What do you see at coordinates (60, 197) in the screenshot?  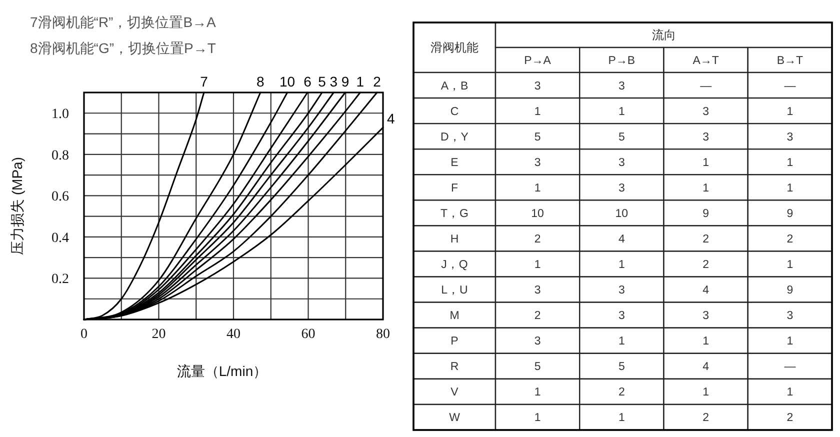 I see `y-tick-label: 0.6` at bounding box center [60, 197].